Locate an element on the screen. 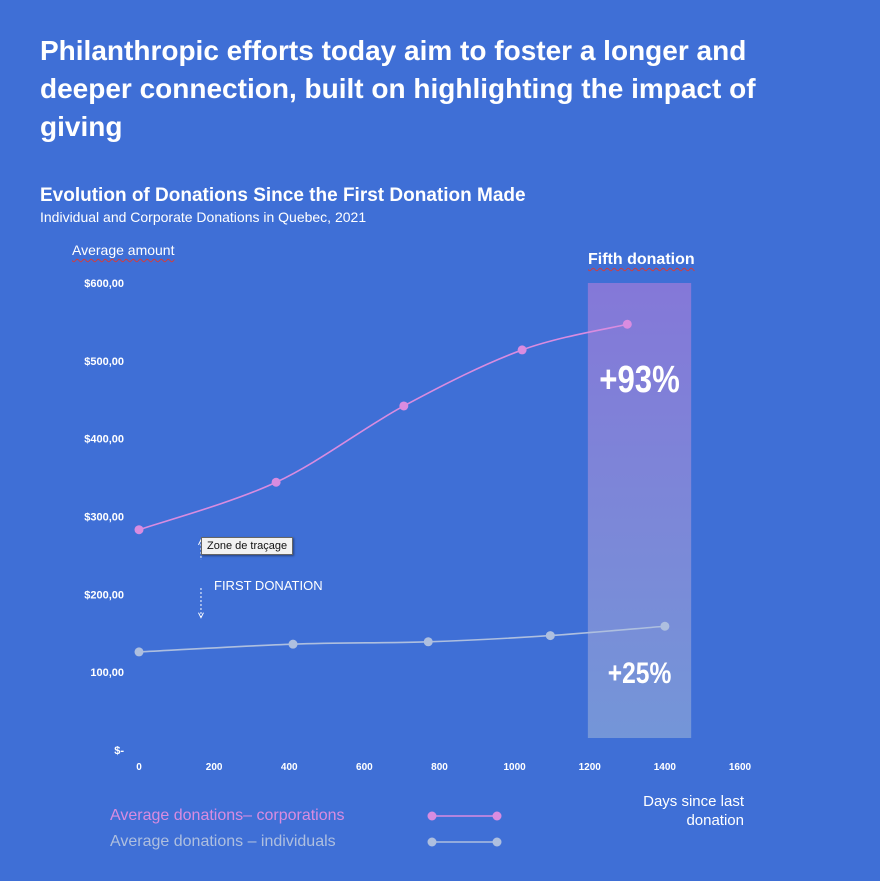 Image resolution: width=880 pixels, height=881 pixels. x-tick-label: 200 is located at coordinates (214, 767).